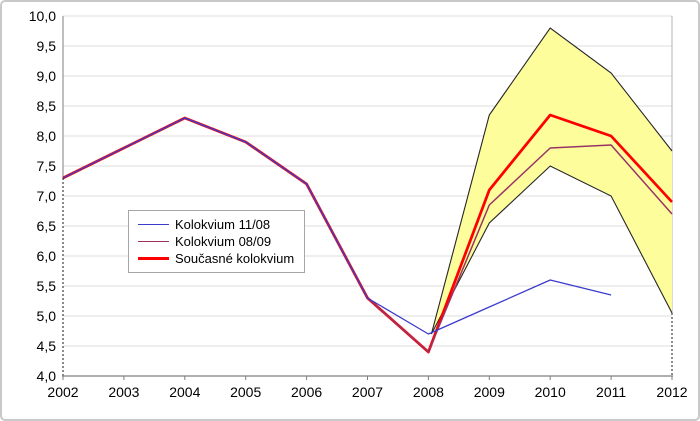 This screenshot has height=421, width=700. I want to click on band-lower-bound-line, so click(551, 250).